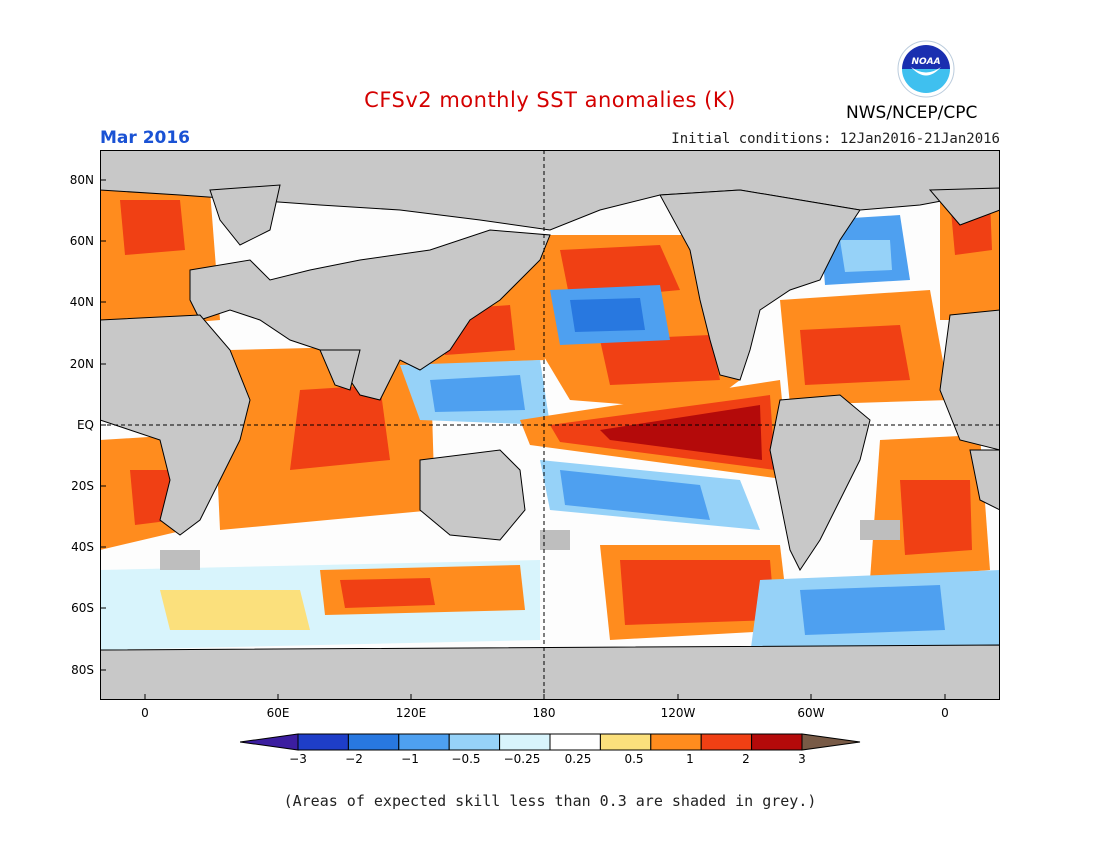 This screenshot has width=1100, height=850. I want to click on initial-conditions: Initial conditions: 12Jan2016-21Jan2016, so click(835, 139).